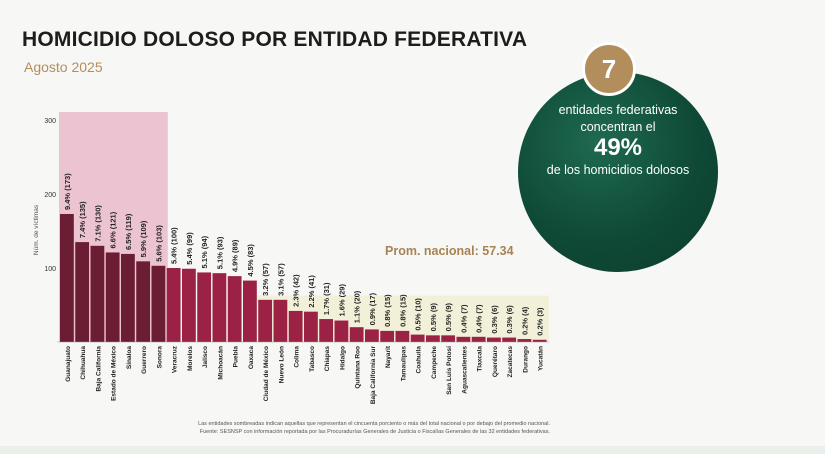 The height and width of the screenshot is (454, 825). Describe the element at coordinates (618, 119) in the screenshot. I see `callout-text-top: entidades federativas concentran el` at that location.